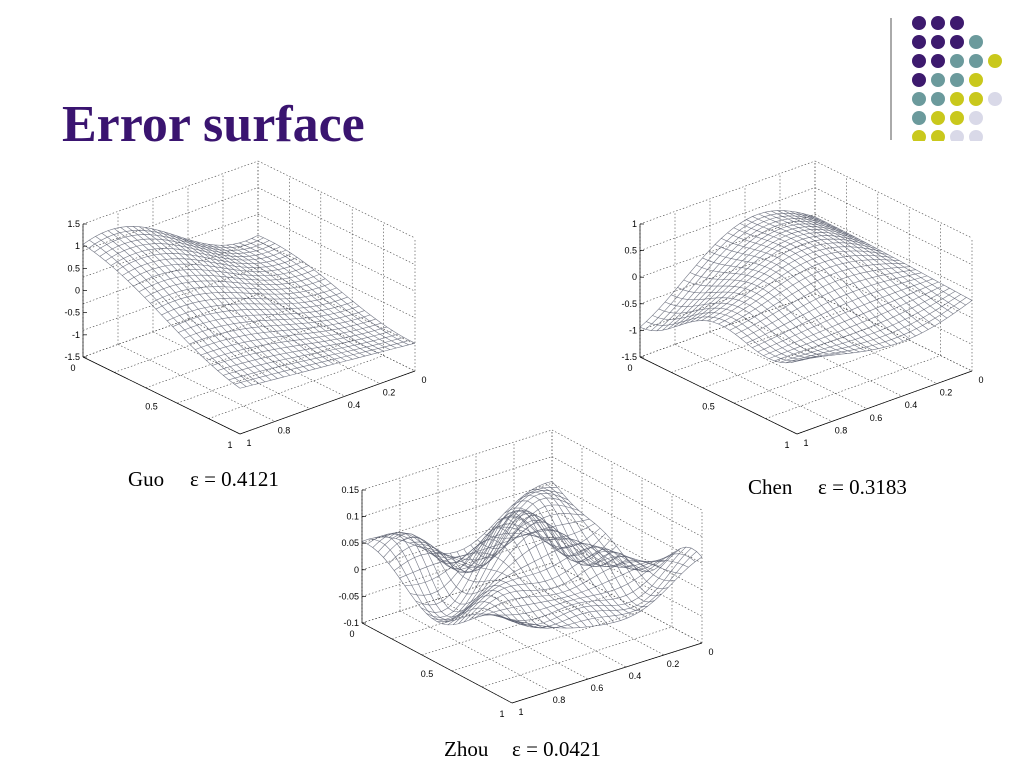  Describe the element at coordinates (350, 490) in the screenshot. I see `z-tick-label: 0.15` at that location.